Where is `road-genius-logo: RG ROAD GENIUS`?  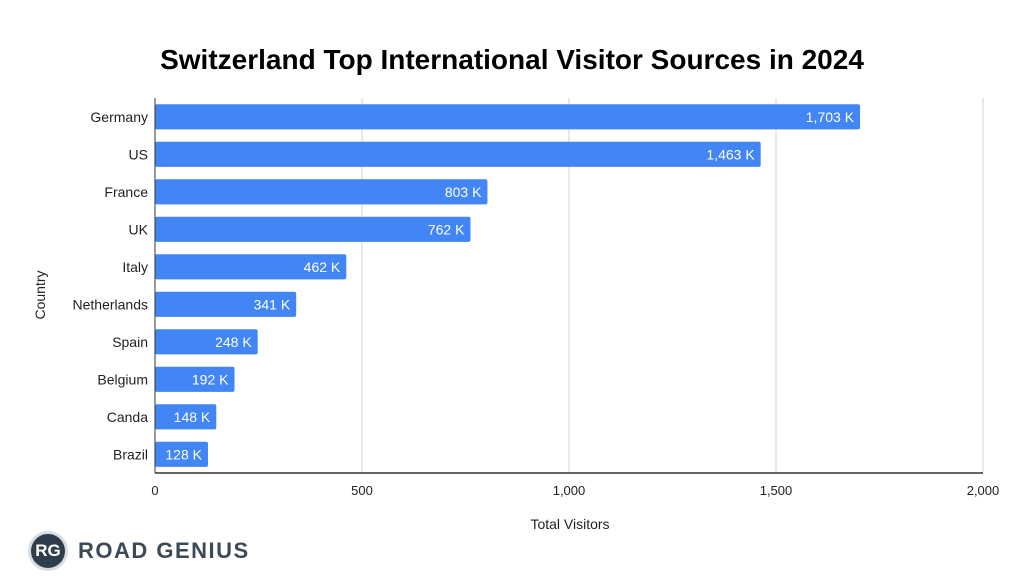 road-genius-logo: RG ROAD GENIUS is located at coordinates (139, 551).